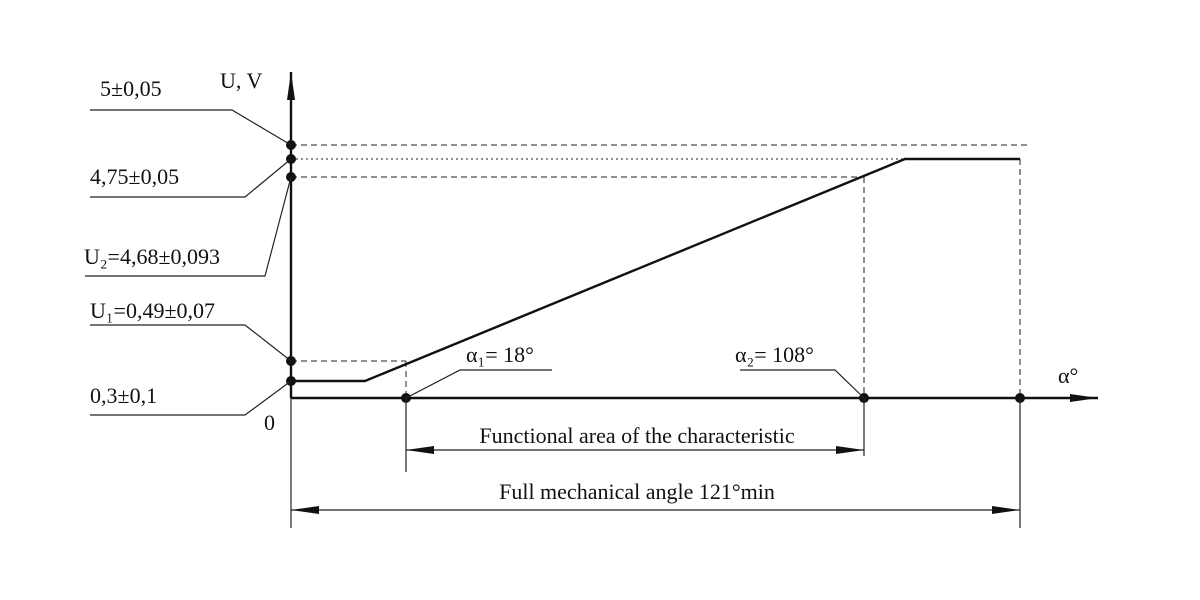  I want to click on voltage-label: U₁=0,49±0,07, so click(152, 310).